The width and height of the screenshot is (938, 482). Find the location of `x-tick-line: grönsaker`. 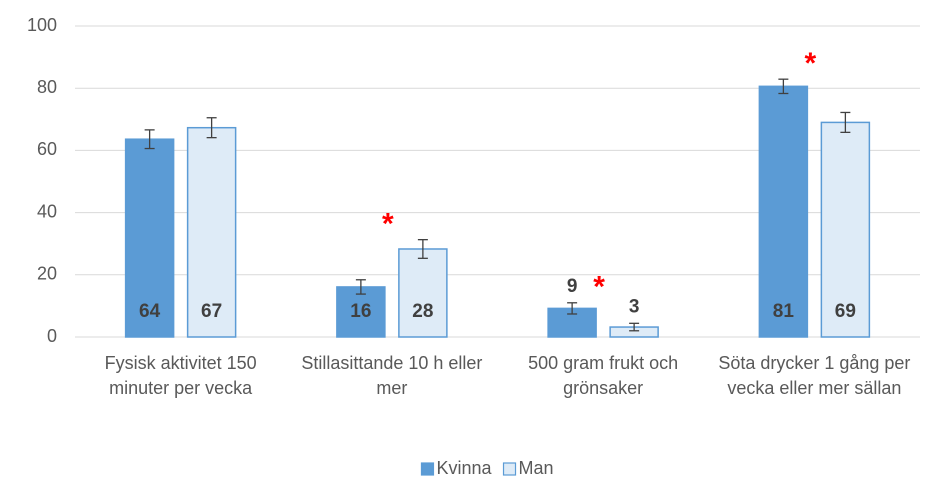

x-tick-line: grönsaker is located at coordinates (603, 388).